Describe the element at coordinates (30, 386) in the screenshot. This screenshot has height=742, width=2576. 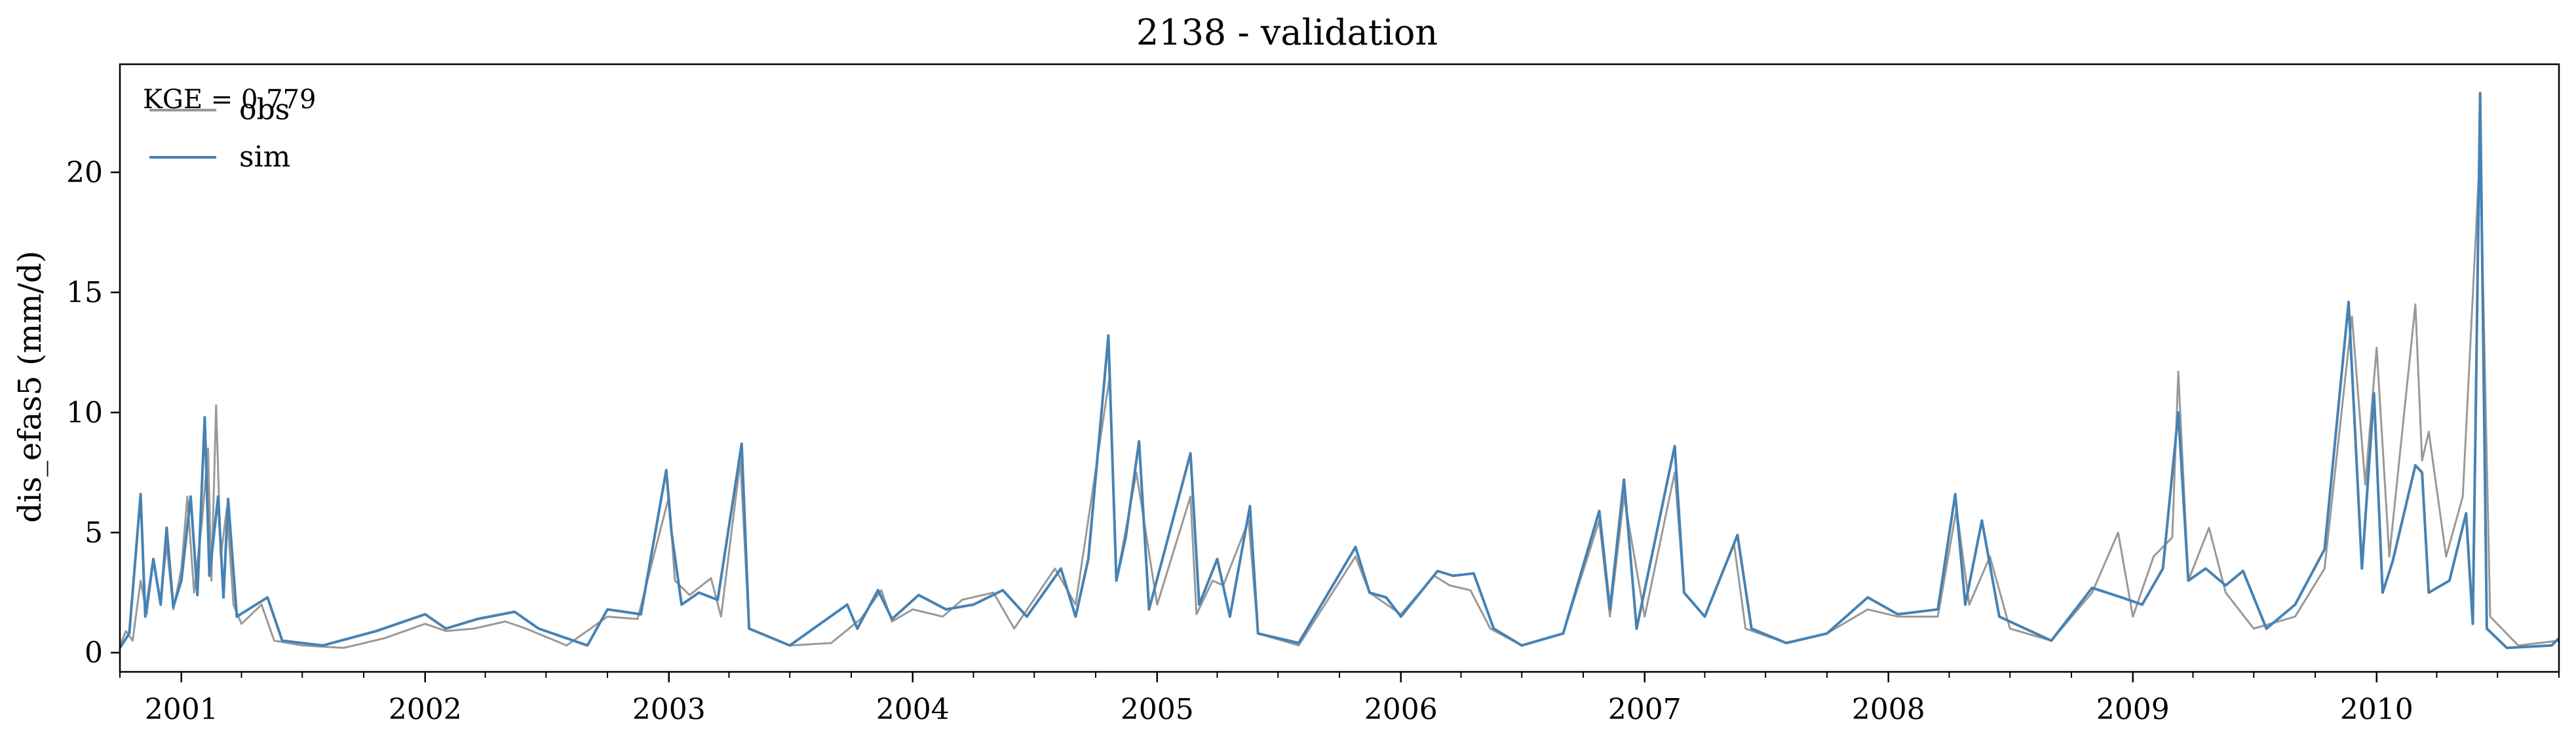
I see `y-axis-label: dis_efas5 (mm/d)` at that location.